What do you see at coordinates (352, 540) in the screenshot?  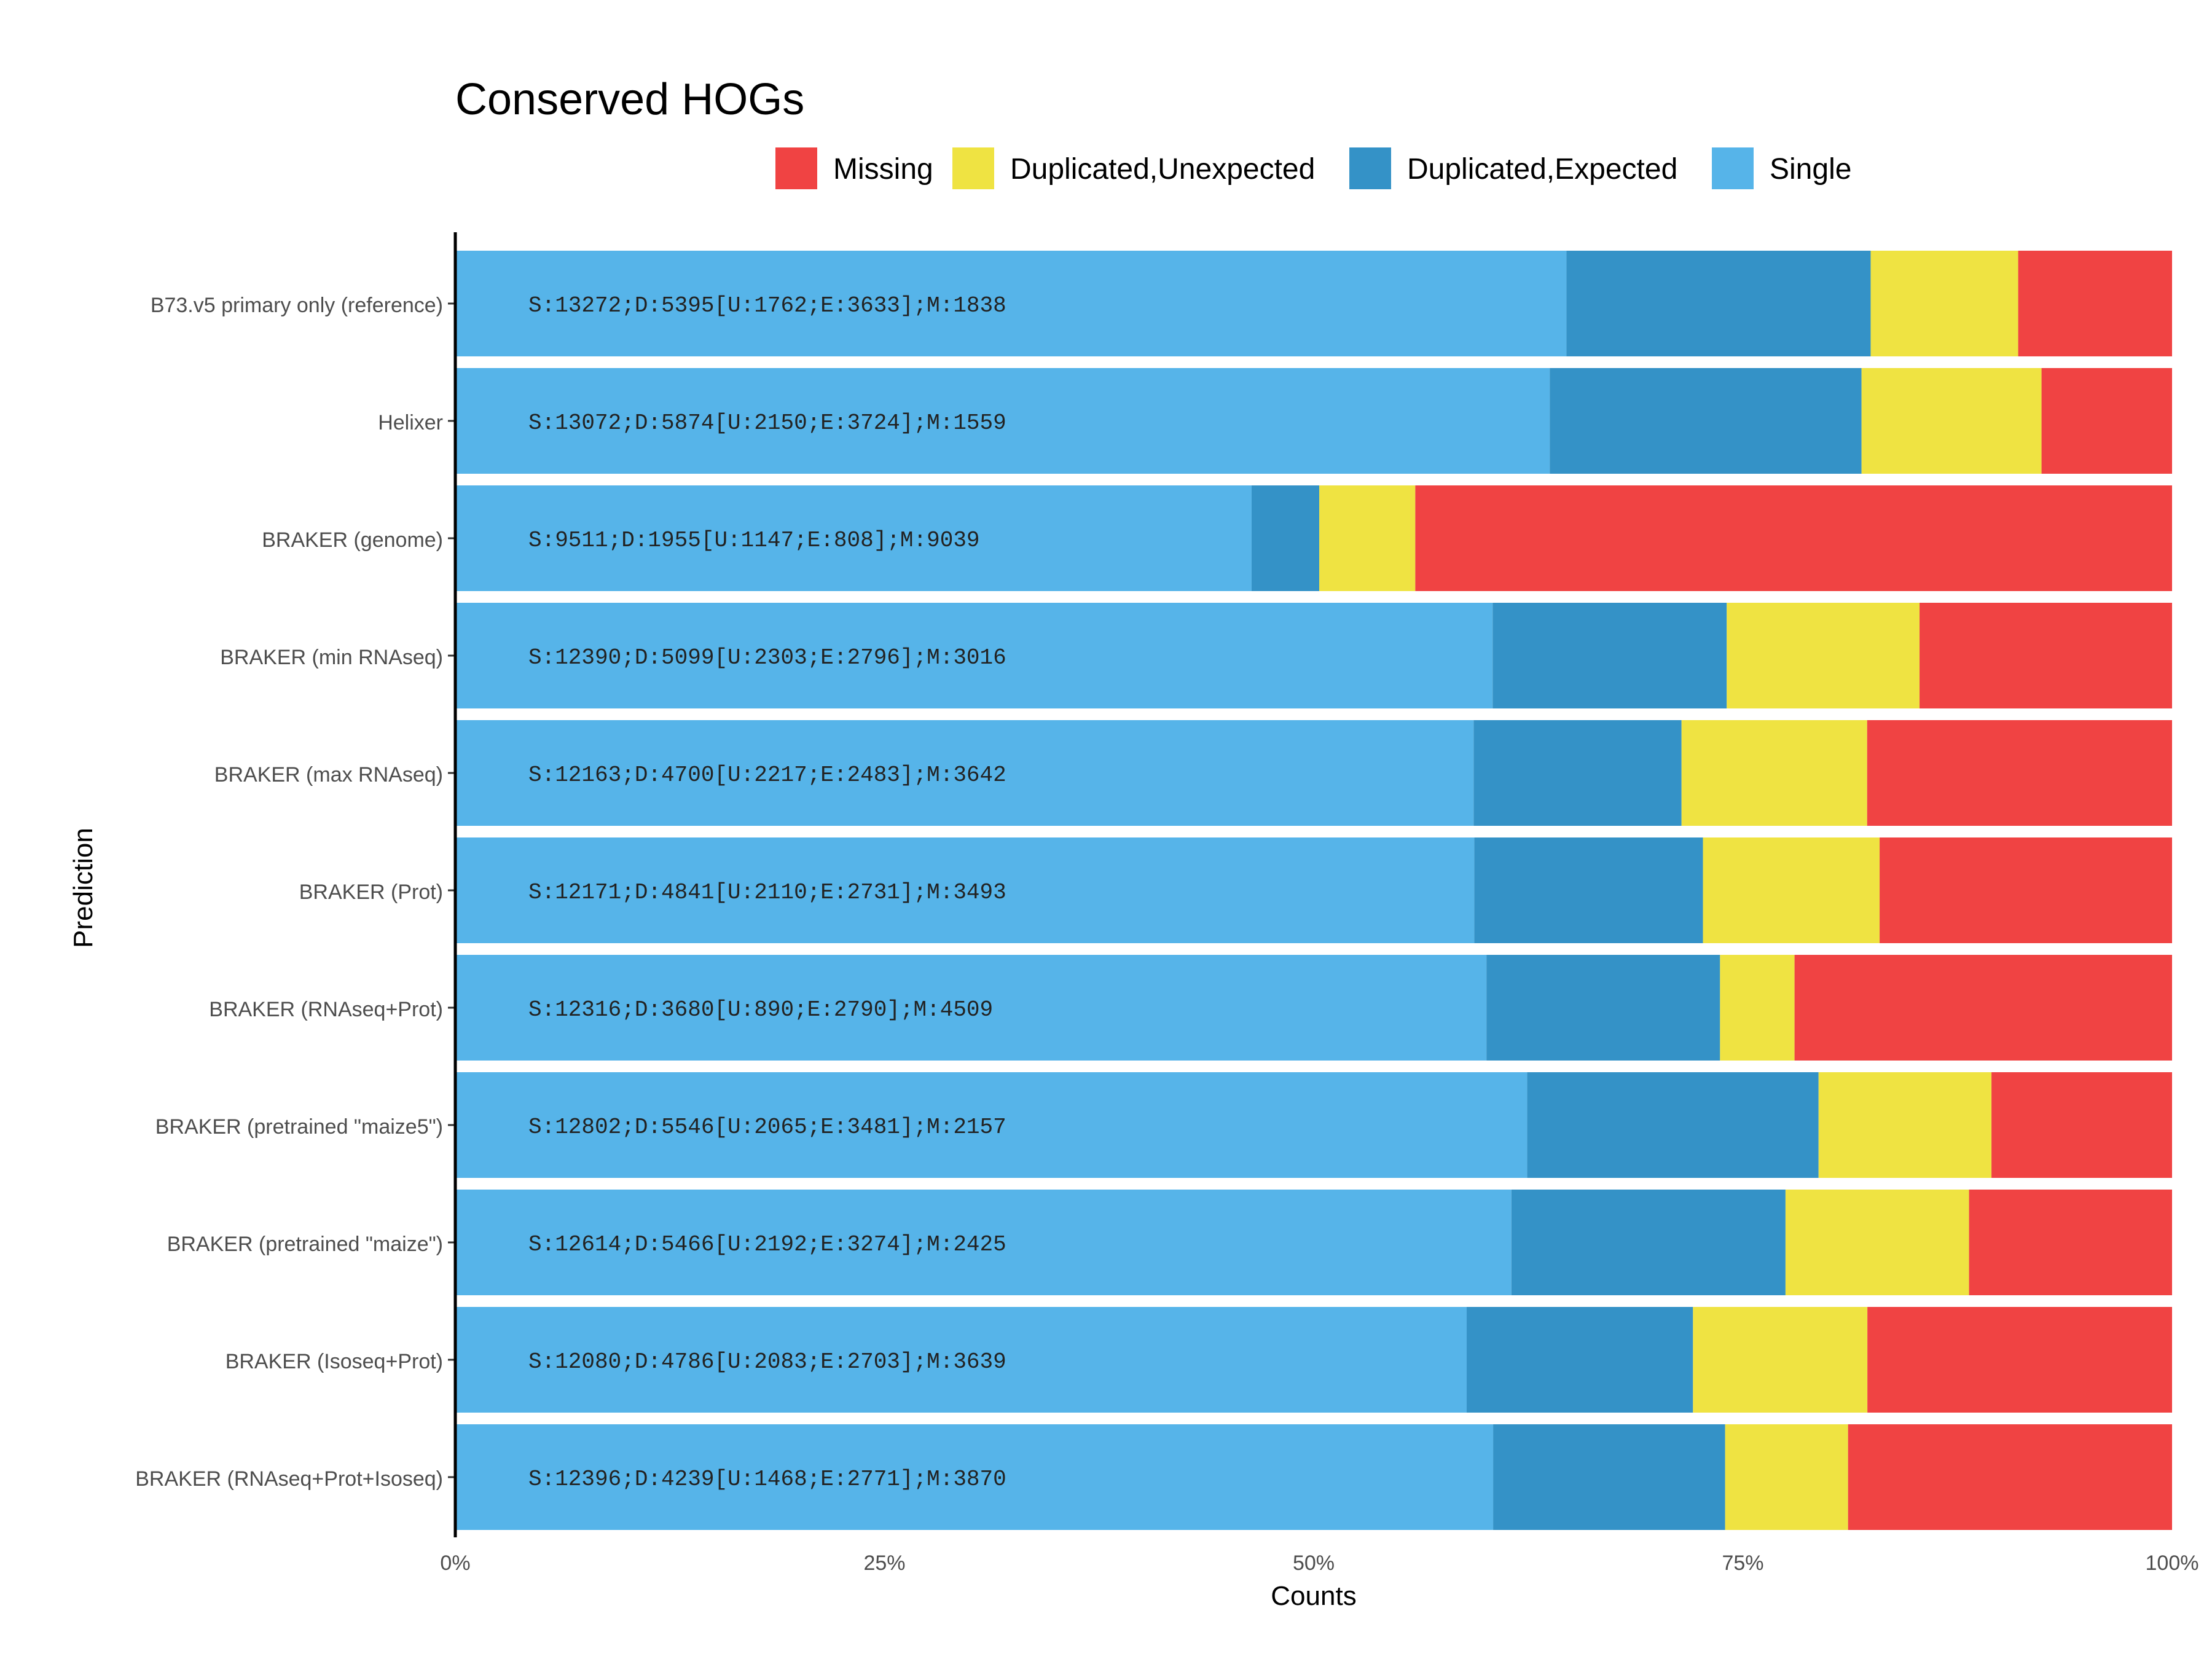 I see `y-tick-label: BRAKER (genome)` at bounding box center [352, 540].